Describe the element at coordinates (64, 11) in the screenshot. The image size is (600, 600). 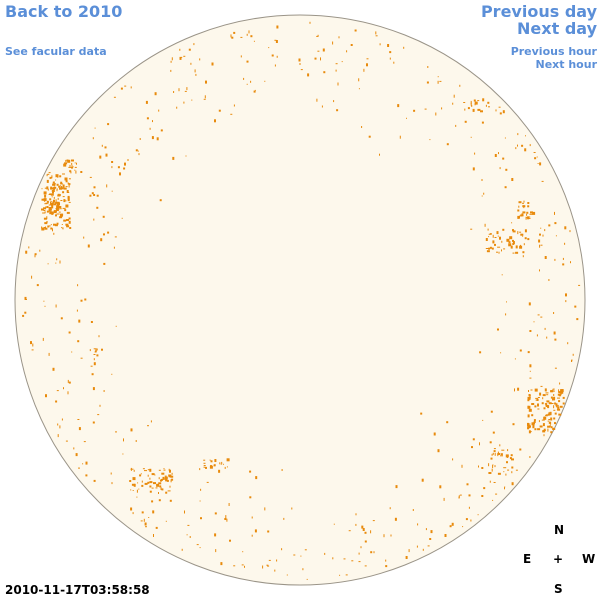
I see `back-to-year-link: Back to 2010` at that location.